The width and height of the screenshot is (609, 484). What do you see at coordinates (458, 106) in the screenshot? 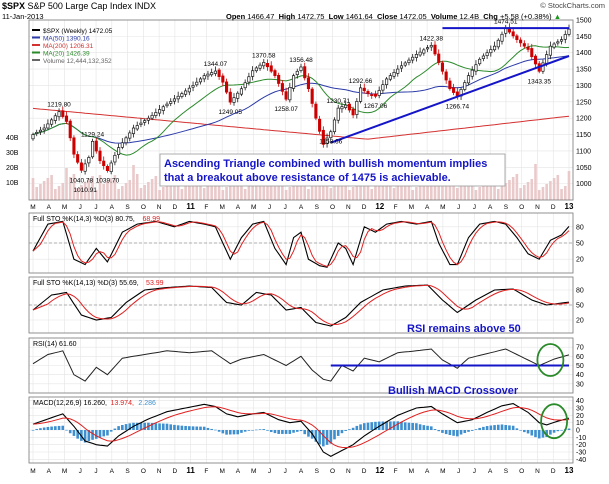
I see `price-value-label: 1266.74` at bounding box center [458, 106].